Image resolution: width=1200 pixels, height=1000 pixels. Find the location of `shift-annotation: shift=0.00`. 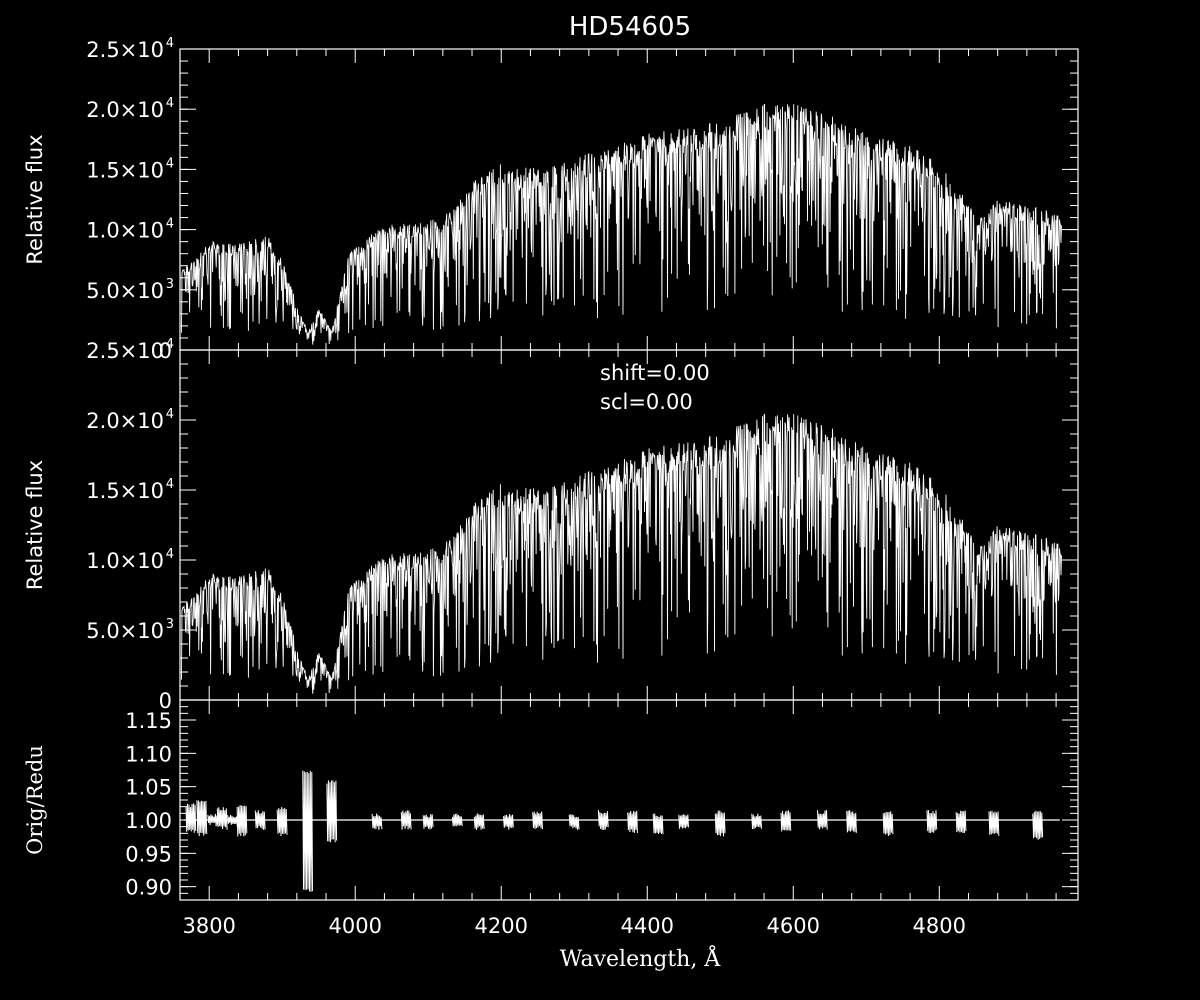

shift-annotation: shift=0.00 is located at coordinates (655, 373).